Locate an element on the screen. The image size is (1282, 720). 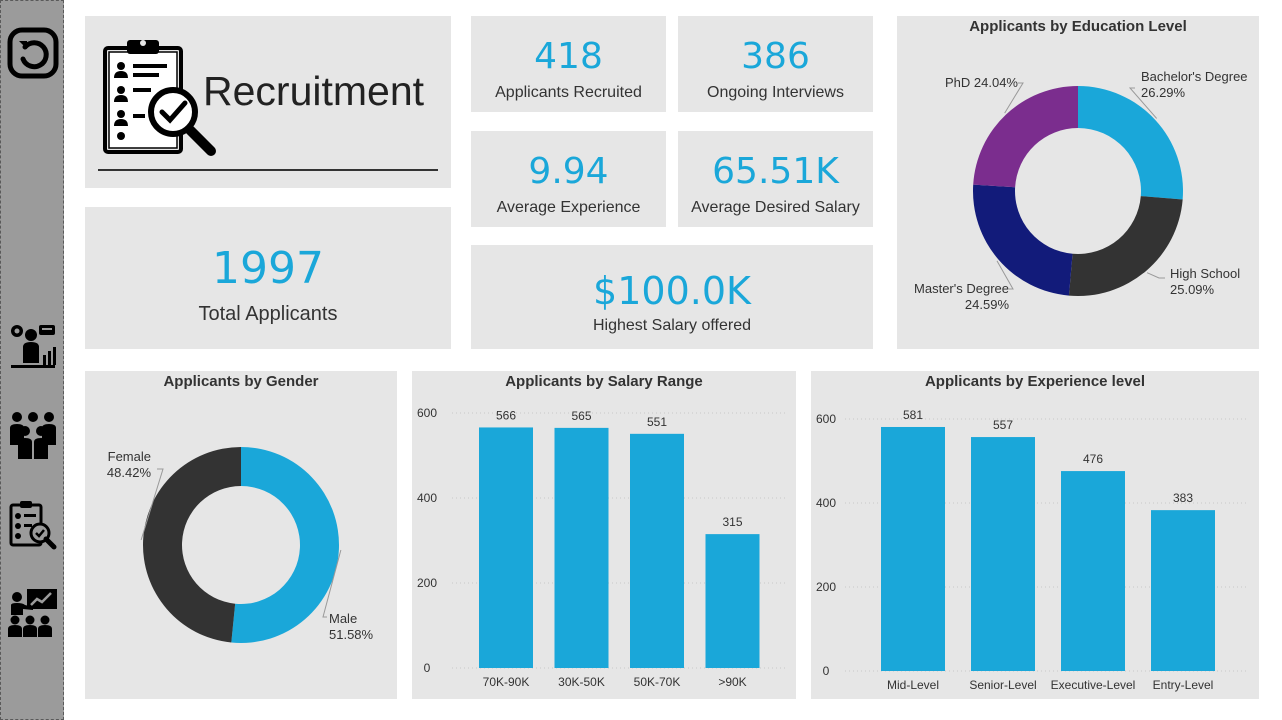
page-title: Recruitment is located at coordinates (314, 91).